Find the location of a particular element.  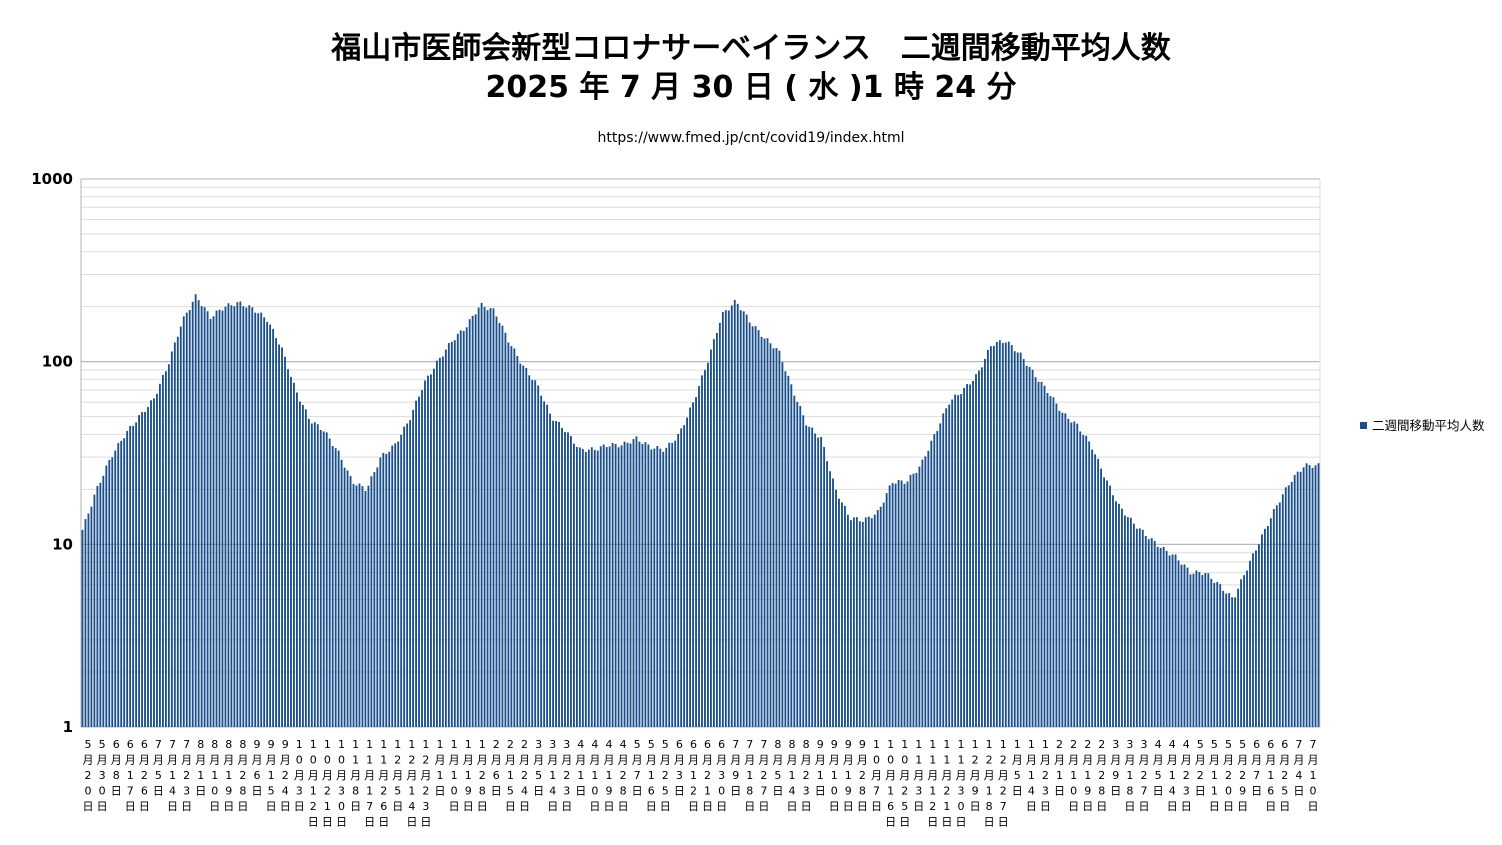

y-axis: 1 10 100 1000 is located at coordinates (52, 453).